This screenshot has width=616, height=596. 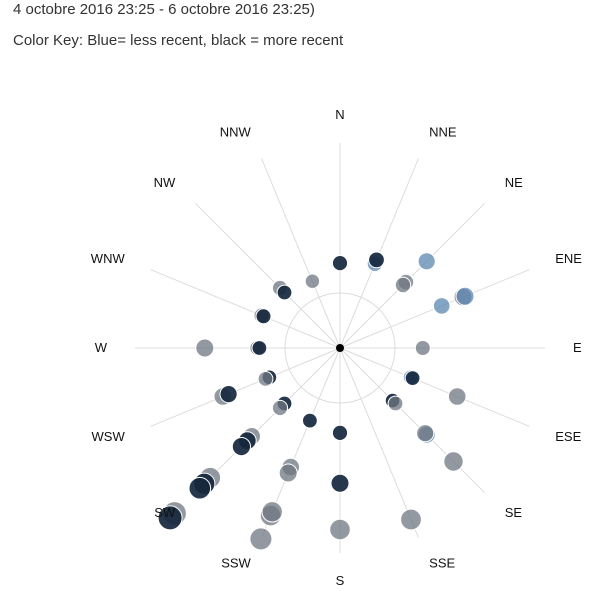 What do you see at coordinates (301, 253) in the screenshot?
I see `spoke-nnw` at bounding box center [301, 253].